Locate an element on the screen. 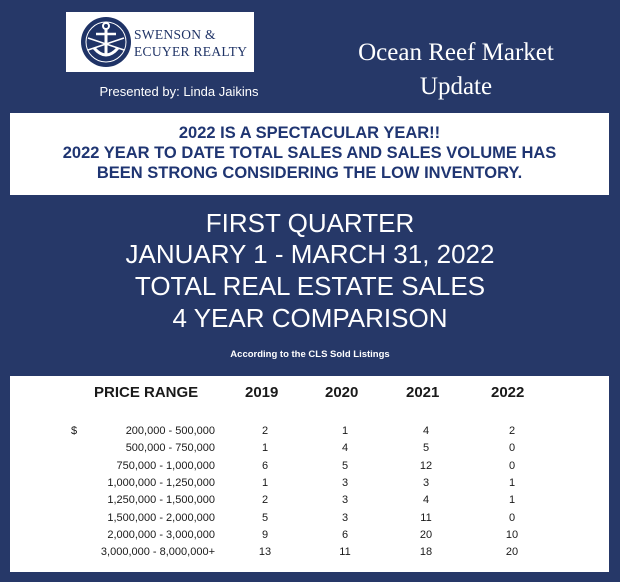 The image size is (620, 582). subtitle-line: 4 YEAR COMPARISON is located at coordinates (310, 318).